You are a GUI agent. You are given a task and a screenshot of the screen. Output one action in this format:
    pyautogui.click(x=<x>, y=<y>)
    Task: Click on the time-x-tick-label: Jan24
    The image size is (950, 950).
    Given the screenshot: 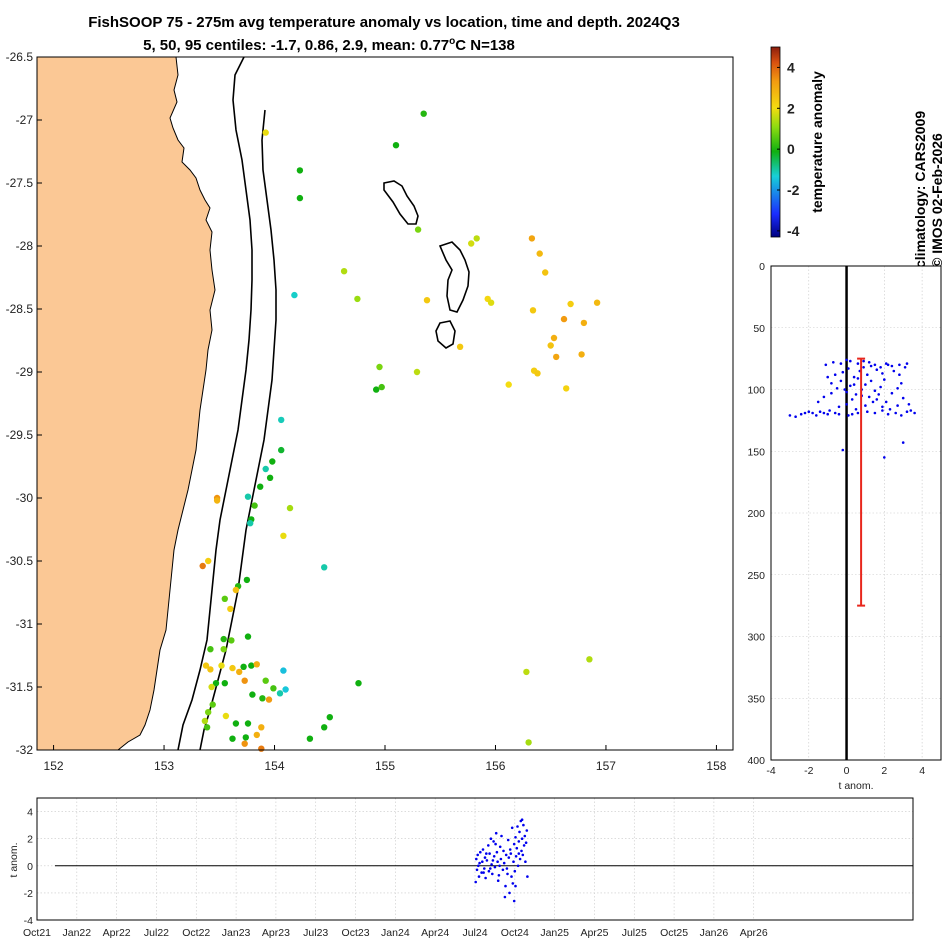 What is the action you would take?
    pyautogui.click(x=395, y=933)
    